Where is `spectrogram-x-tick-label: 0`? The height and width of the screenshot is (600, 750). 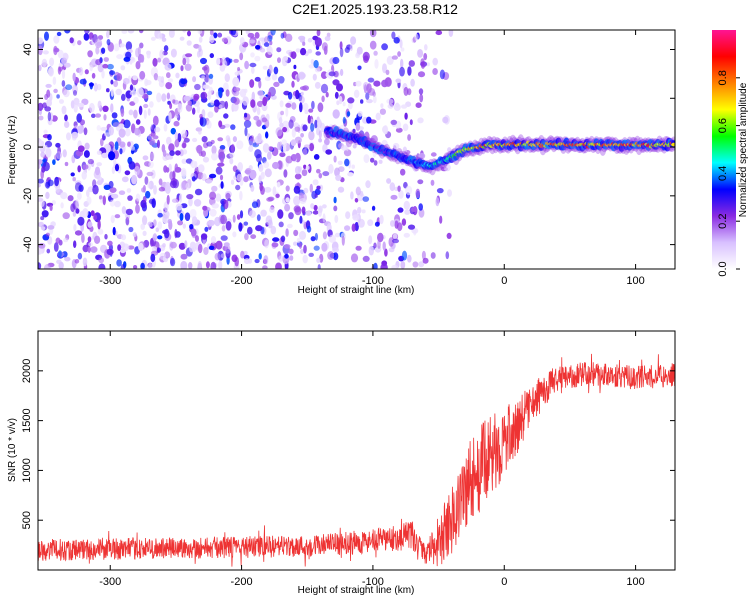 spectrogram-x-tick-label: 0 is located at coordinates (504, 281).